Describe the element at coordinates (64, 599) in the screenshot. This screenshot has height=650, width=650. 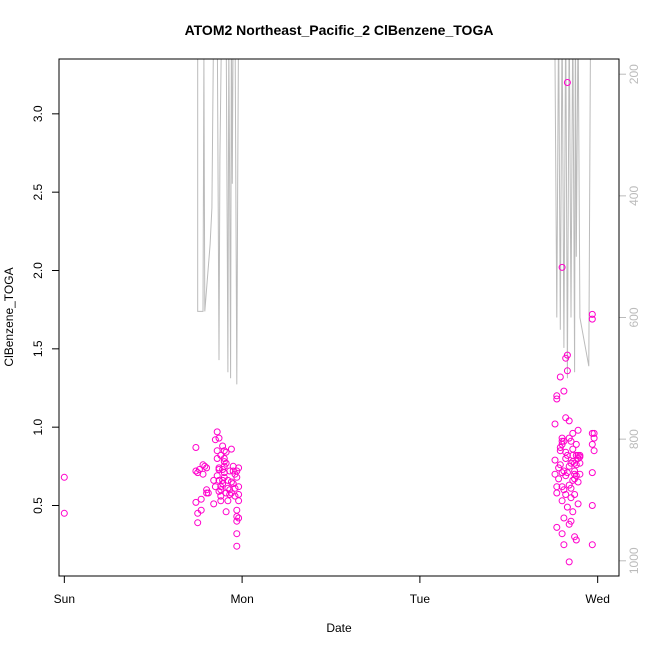
I see `x-tick-label: Sun` at that location.